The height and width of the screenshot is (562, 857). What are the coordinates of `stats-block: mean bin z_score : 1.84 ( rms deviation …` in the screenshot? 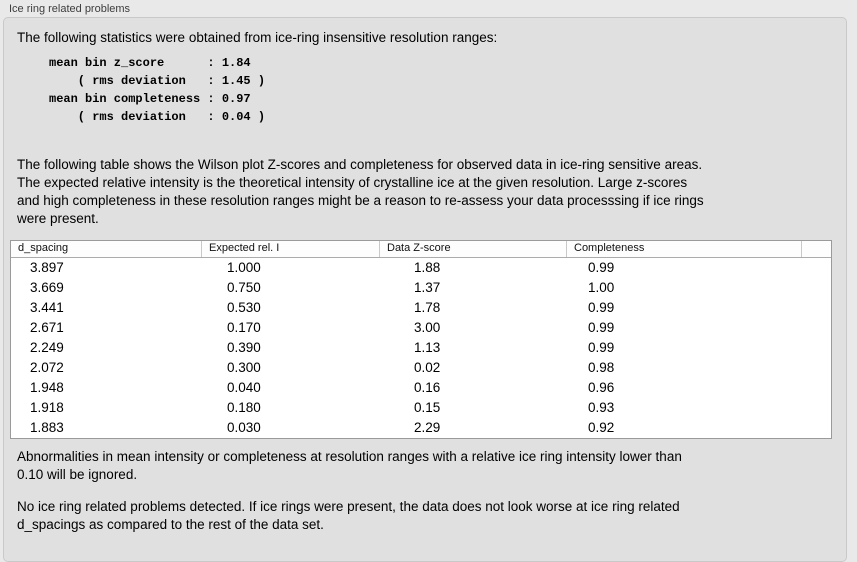 It's located at (447, 90).